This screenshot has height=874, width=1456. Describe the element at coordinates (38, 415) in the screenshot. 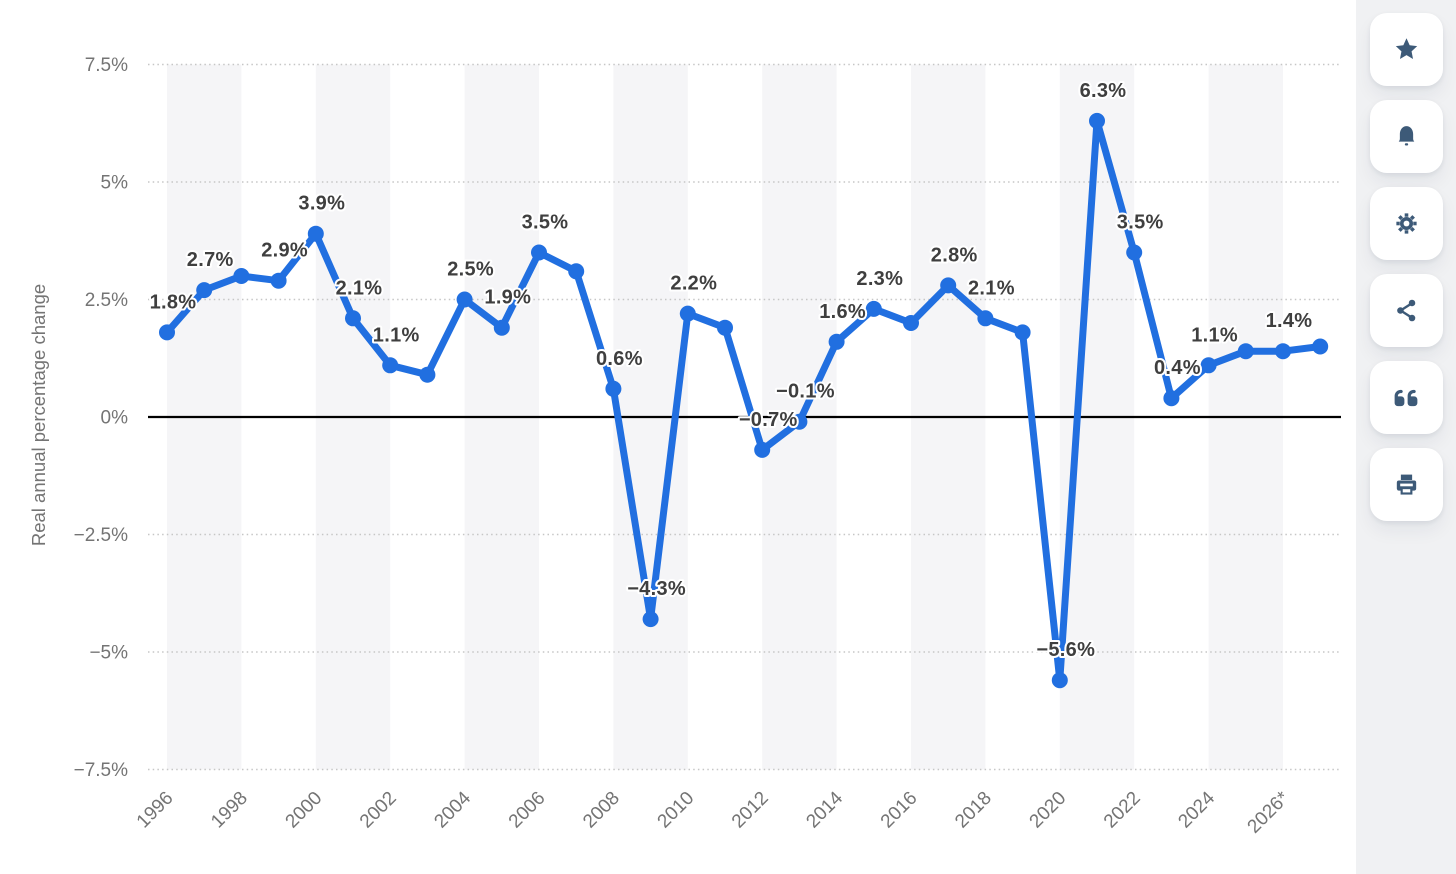

I see `y-axis-title: Real annual percentage change` at that location.